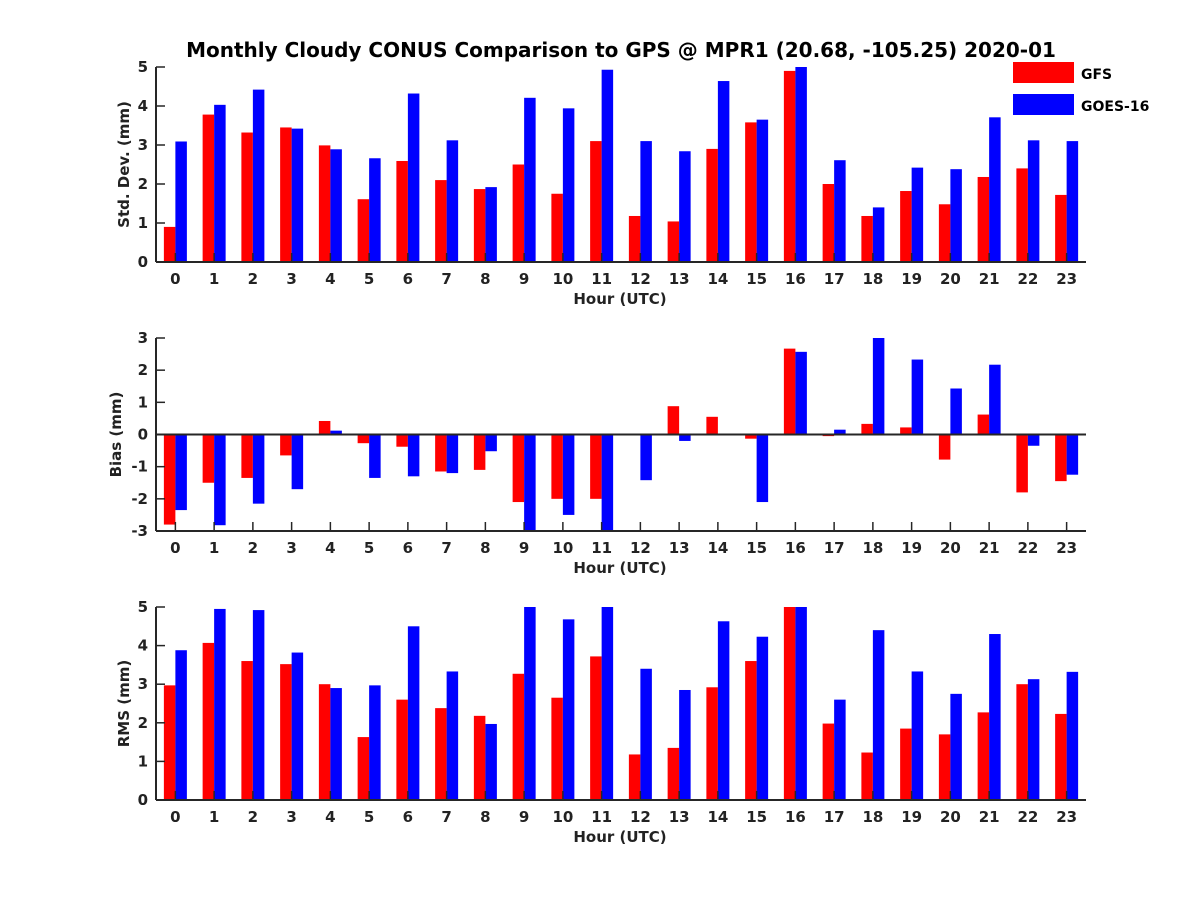  I want to click on x-tick-label: 9, so click(524, 548).